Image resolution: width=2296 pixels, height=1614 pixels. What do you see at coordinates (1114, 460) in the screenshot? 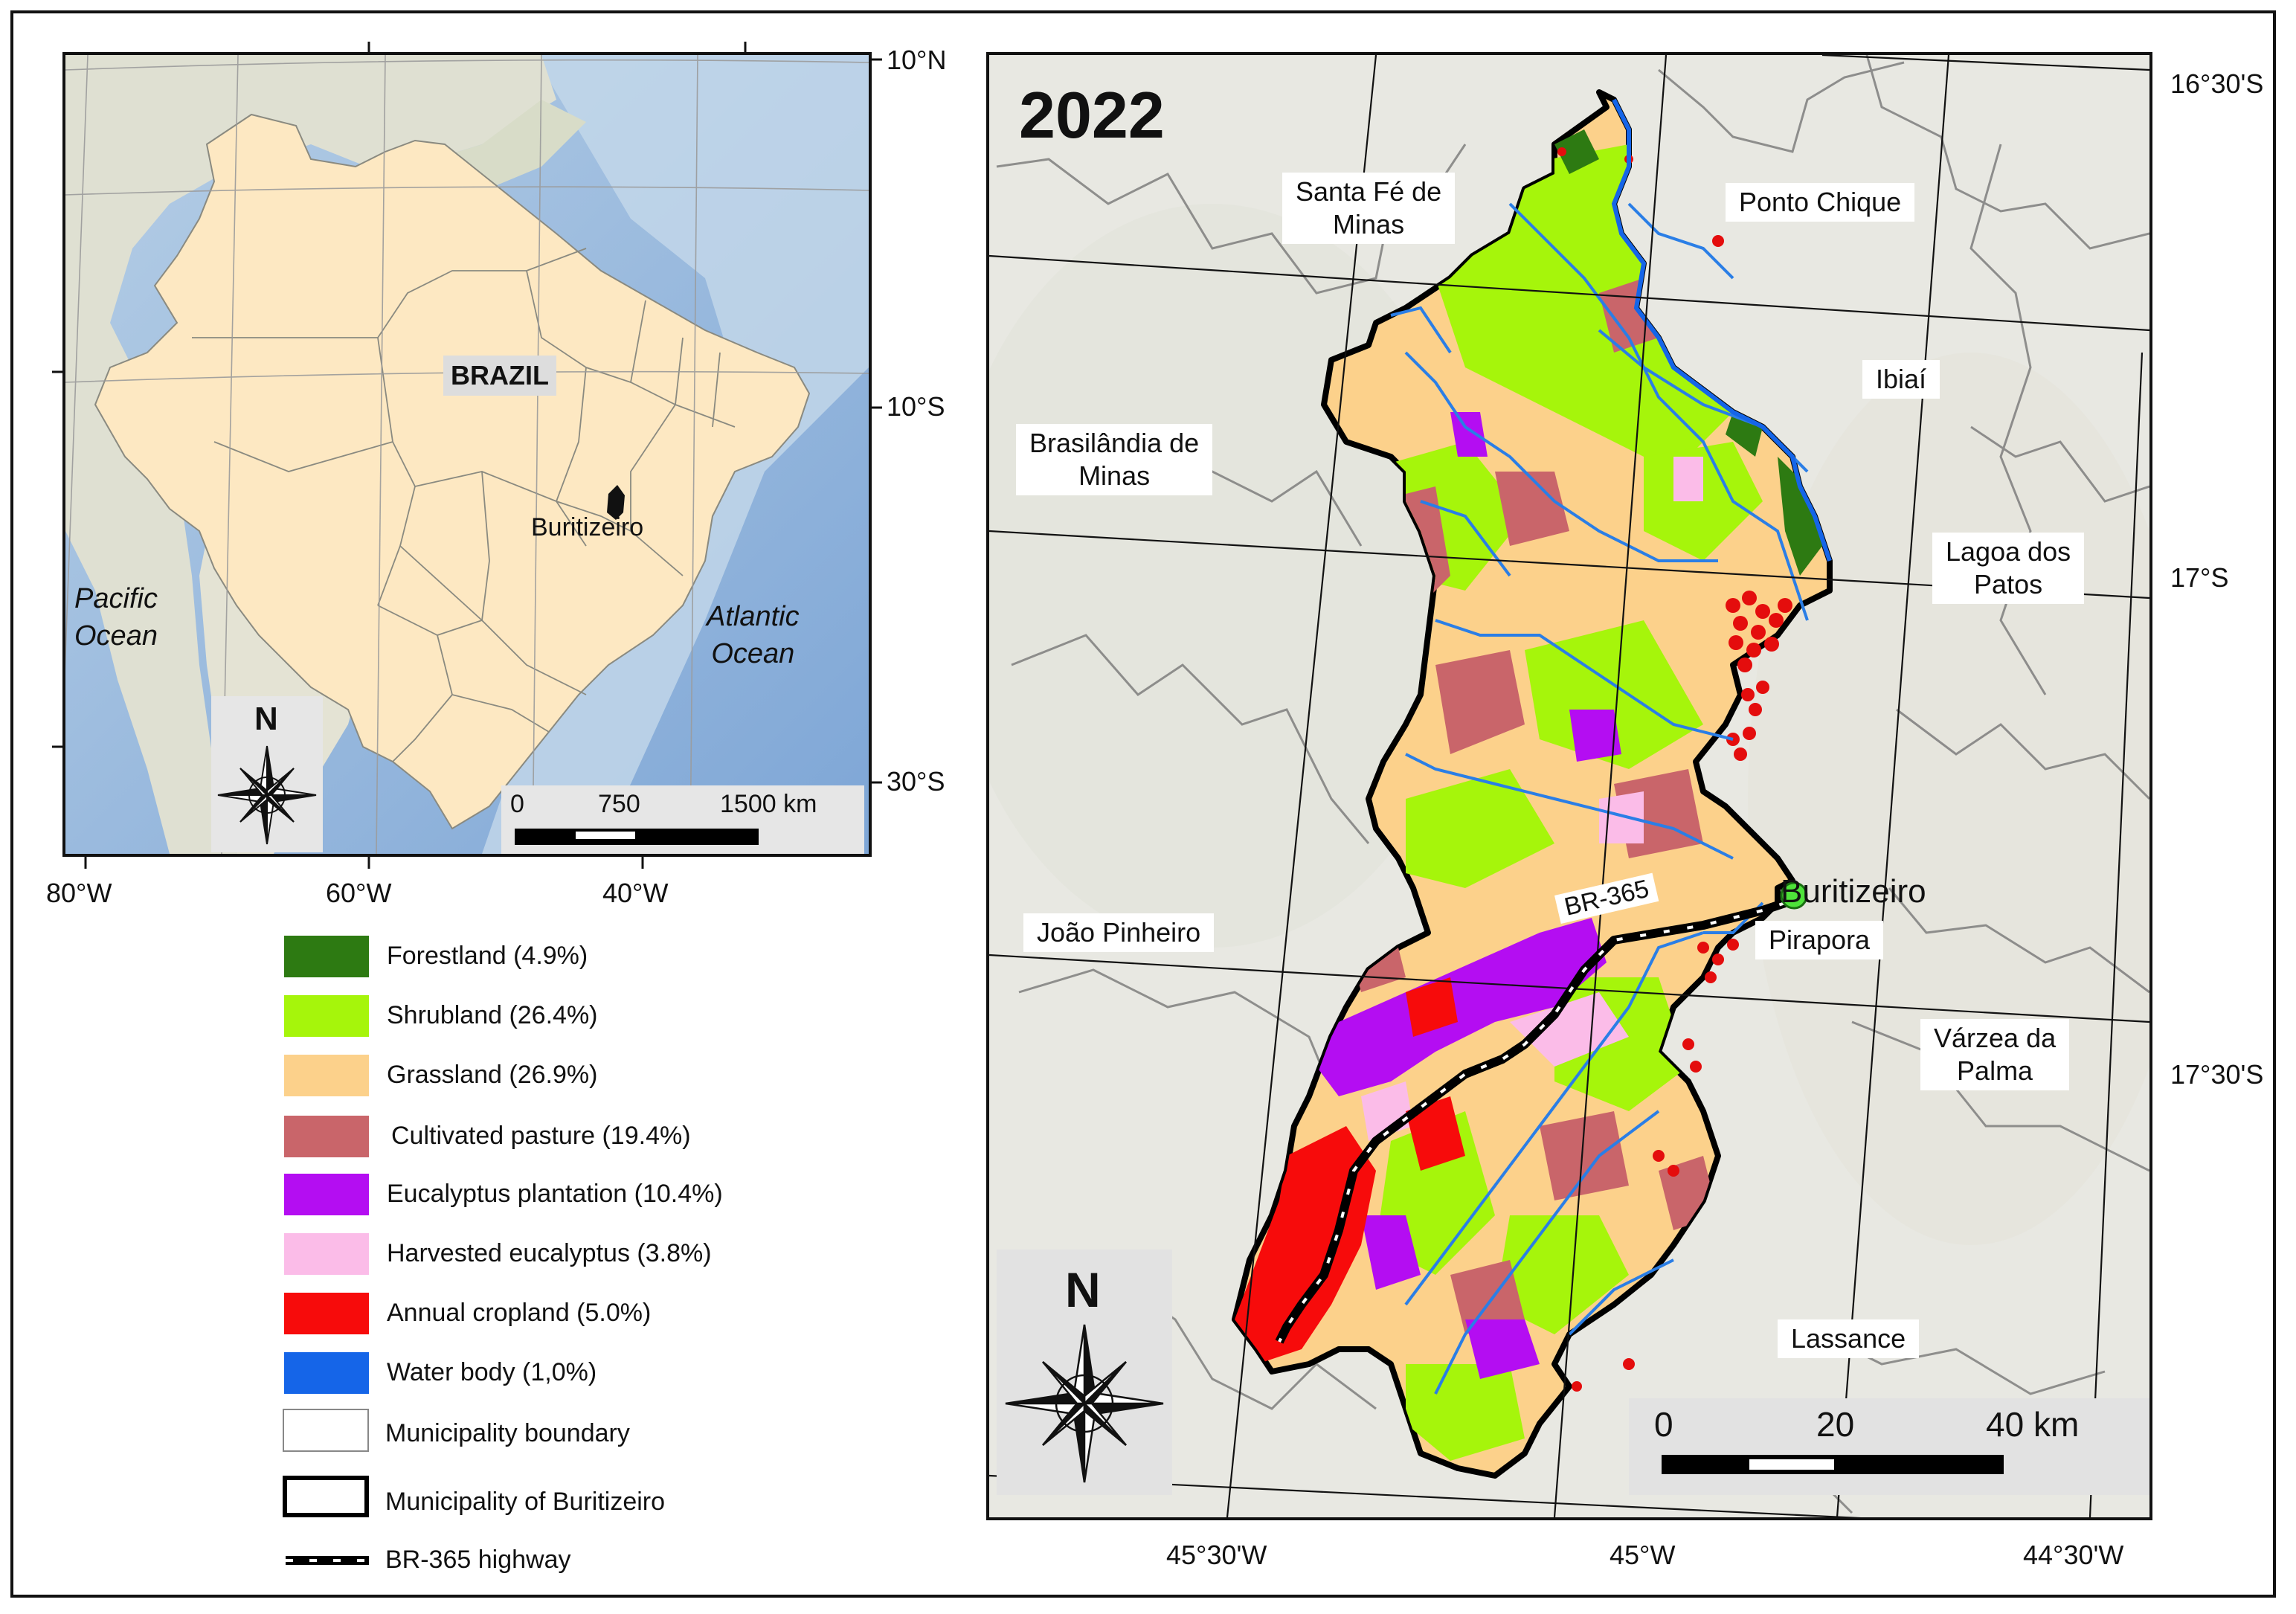
I see `label-brasilandia-de-minas: Brasilândia de Minas` at bounding box center [1114, 460].